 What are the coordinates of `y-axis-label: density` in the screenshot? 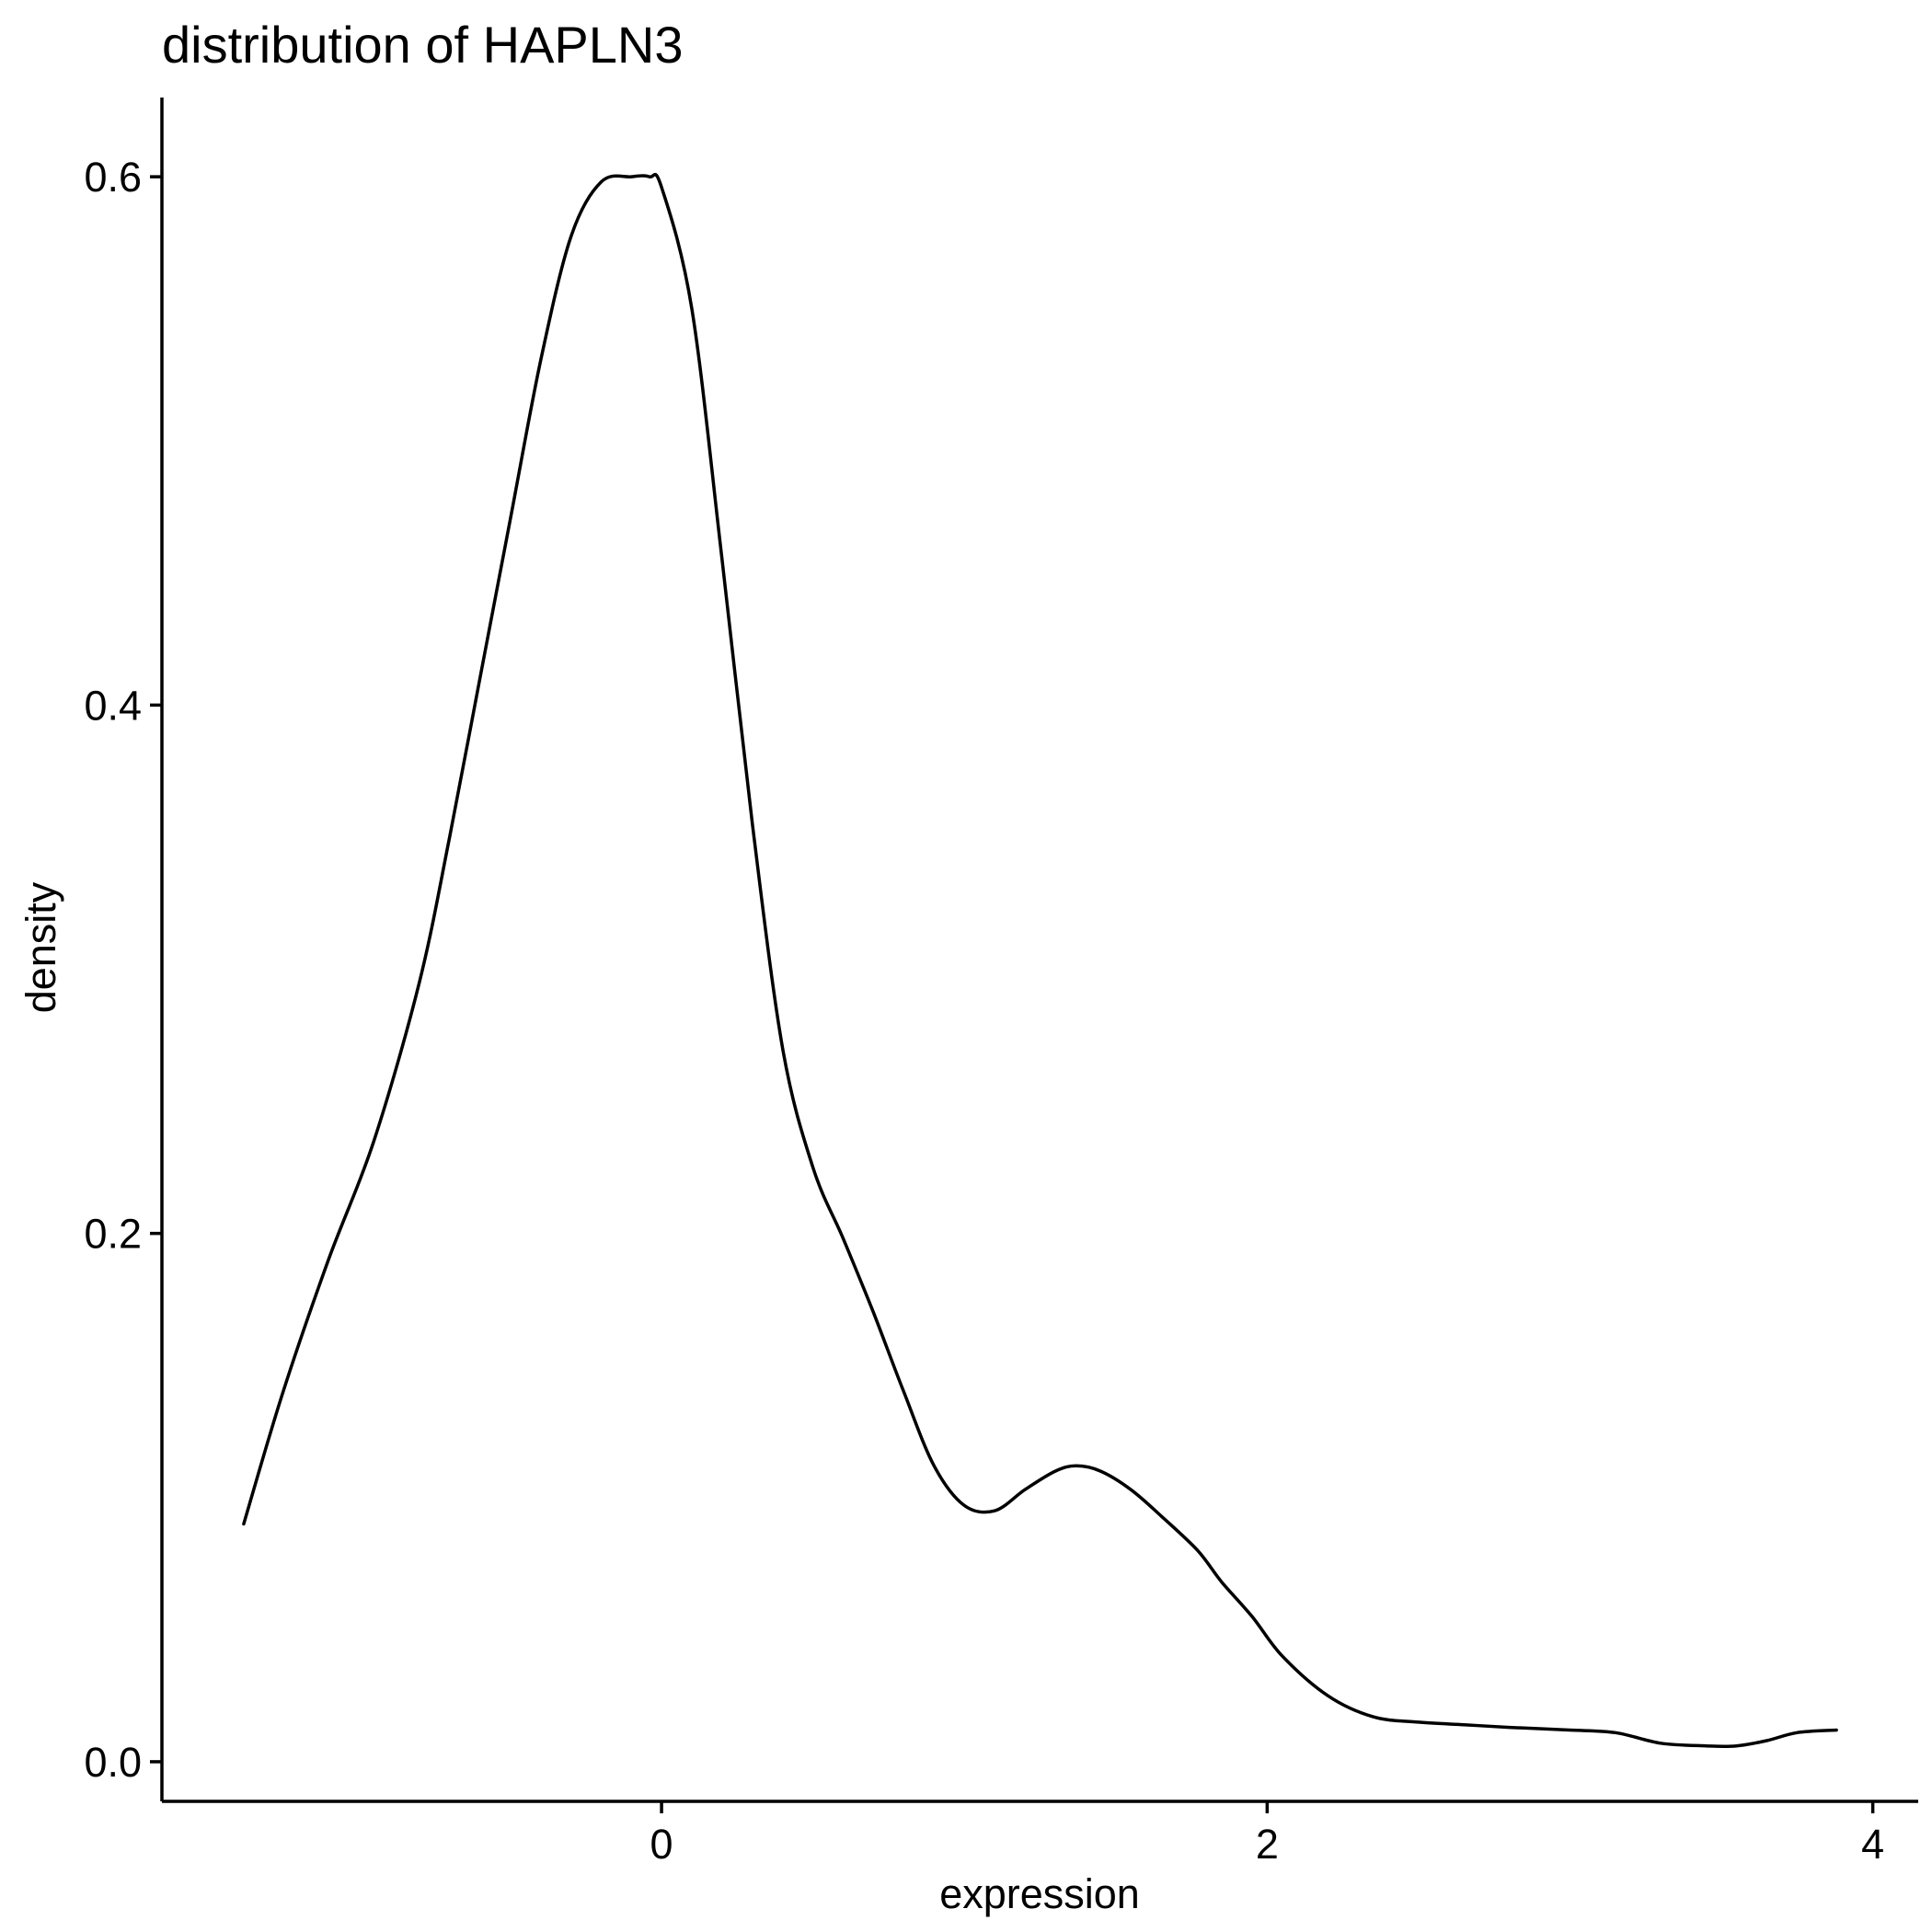 It's located at (40, 947).